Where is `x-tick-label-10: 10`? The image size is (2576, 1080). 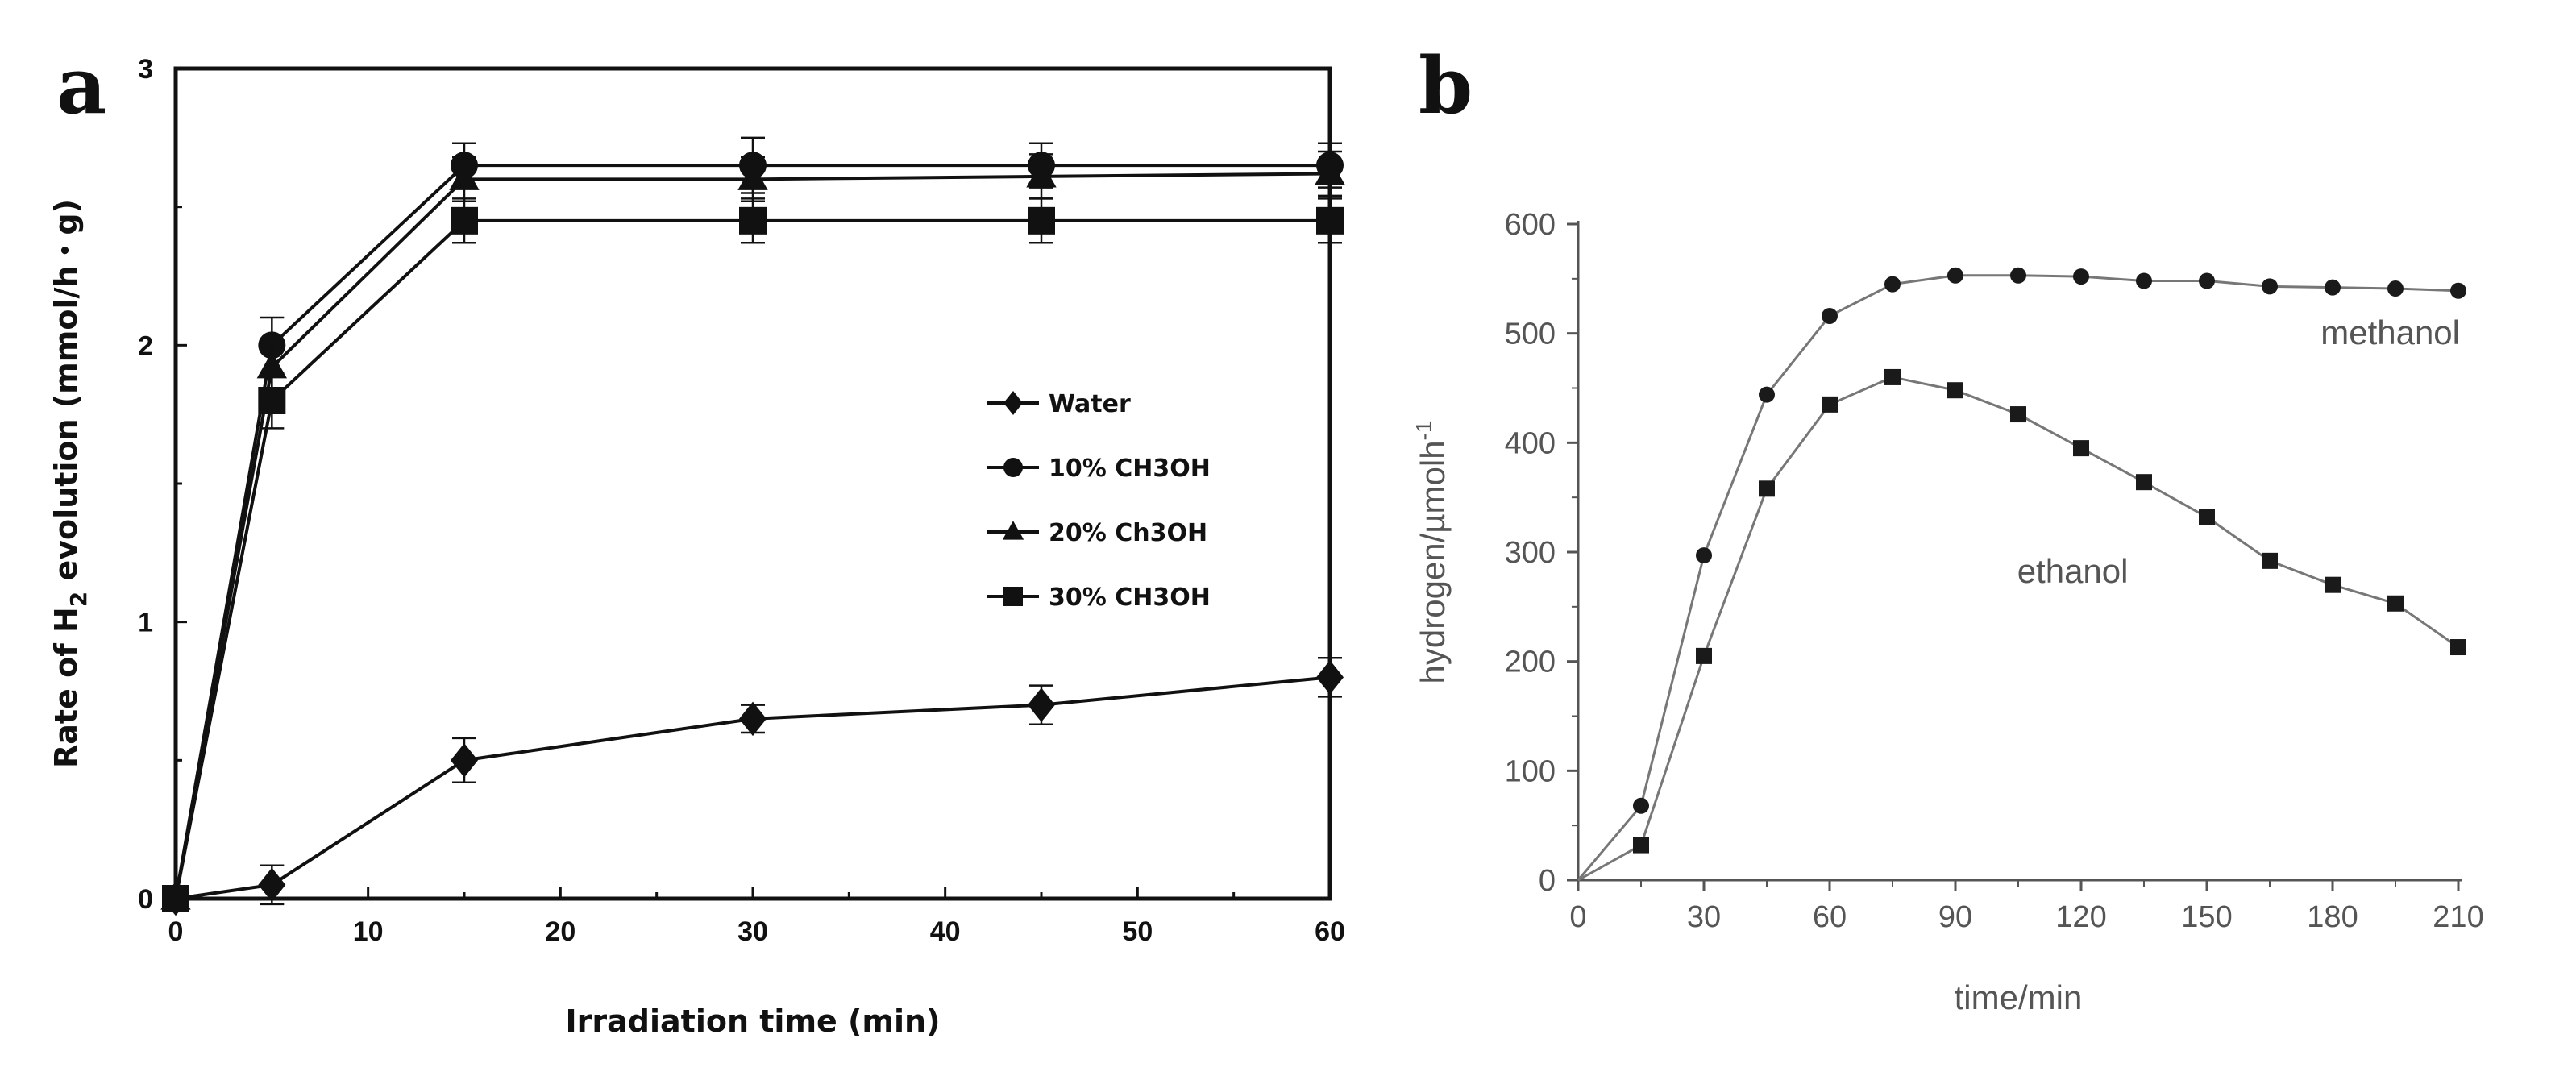 x-tick-label-10: 10 is located at coordinates (368, 931).